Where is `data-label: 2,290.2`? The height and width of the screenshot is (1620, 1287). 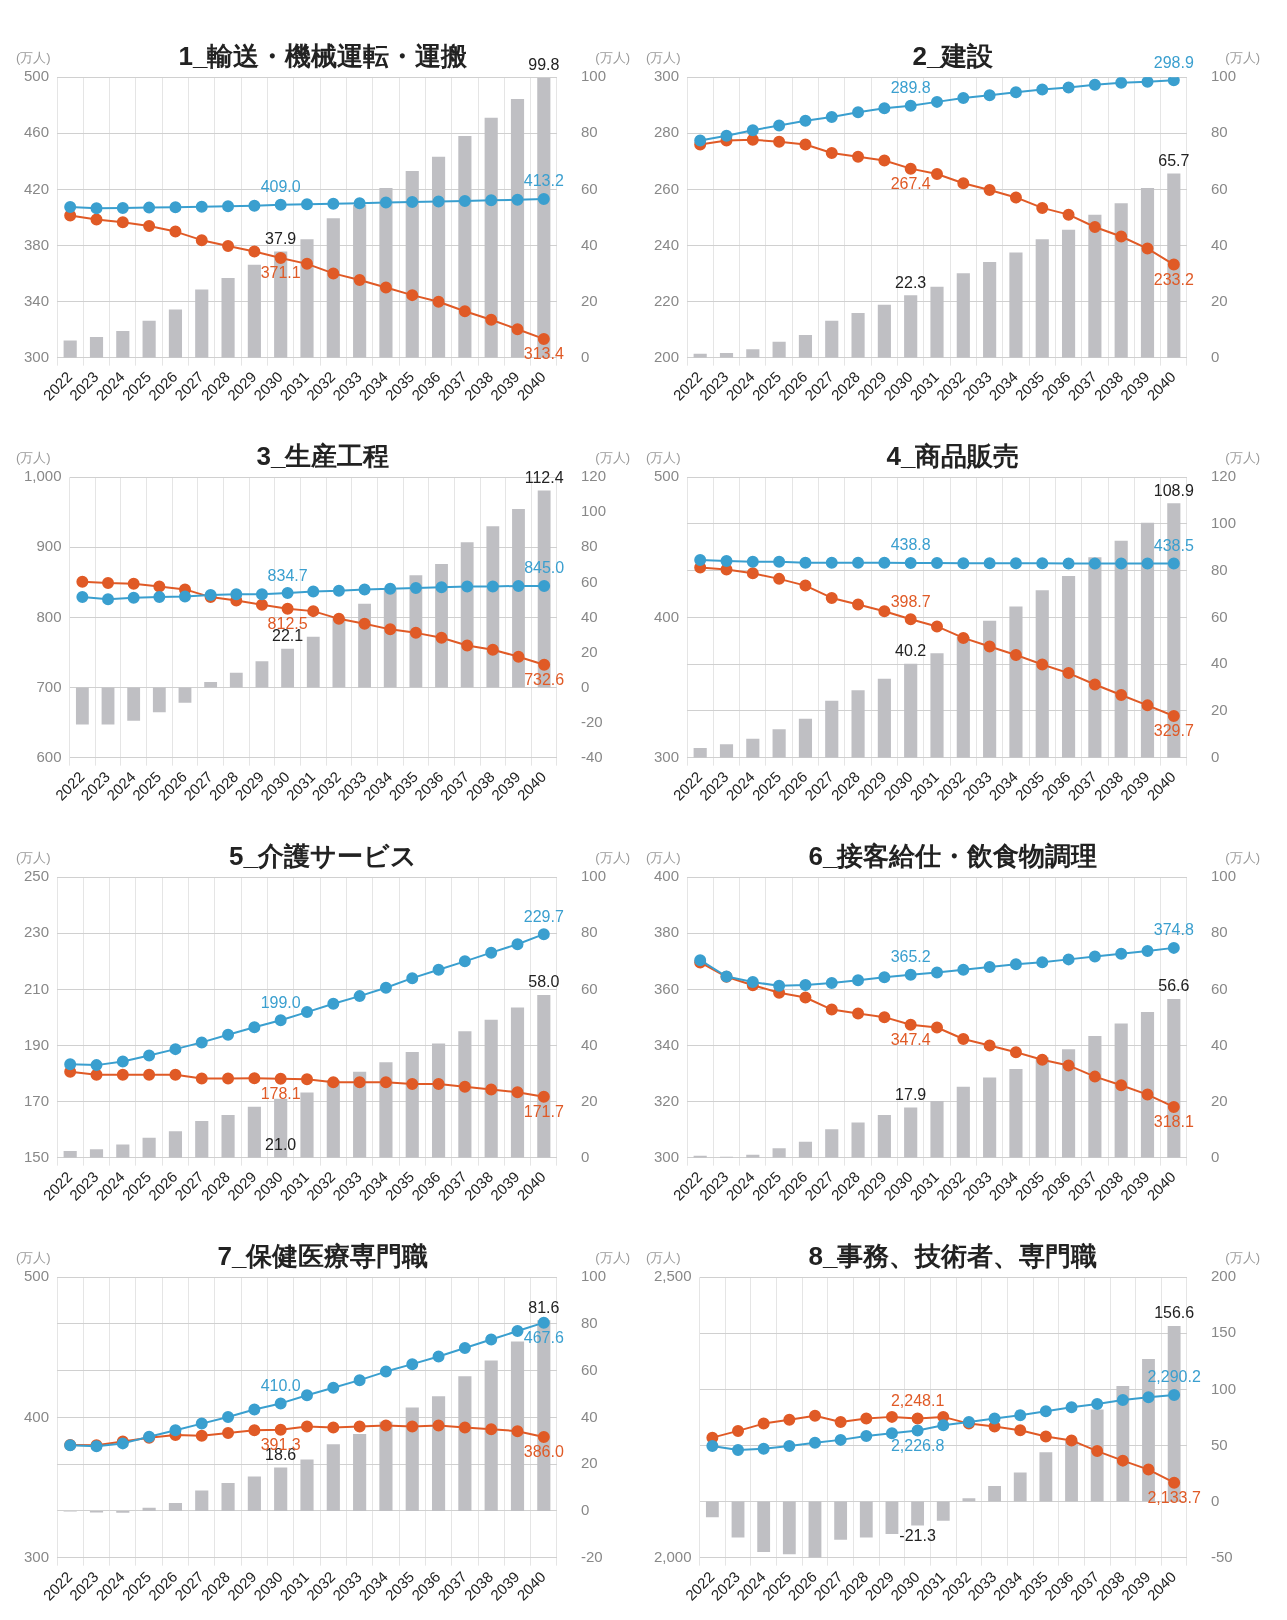
data-label: 2,290.2 is located at coordinates (1174, 1377).